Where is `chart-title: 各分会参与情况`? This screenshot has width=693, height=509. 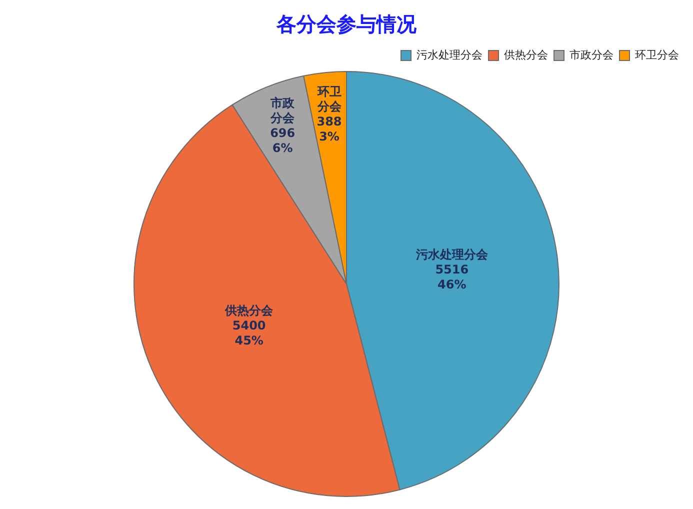 chart-title: 各分会参与情况 is located at coordinates (347, 24).